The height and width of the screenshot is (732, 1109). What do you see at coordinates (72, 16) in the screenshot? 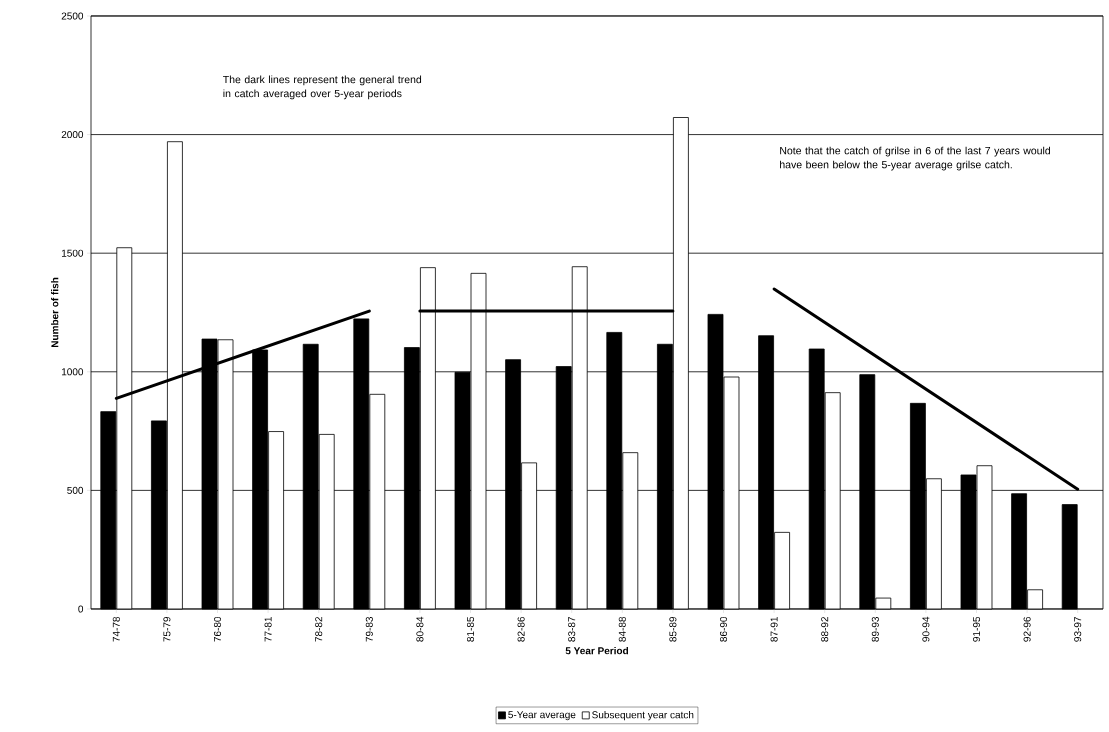
I see `y-tick-label: 2500` at bounding box center [72, 16].